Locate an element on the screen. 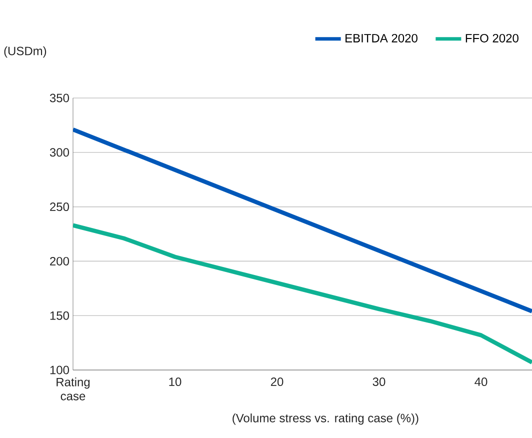 The width and height of the screenshot is (532, 438). y-tick-label: 200 is located at coordinates (60, 261).